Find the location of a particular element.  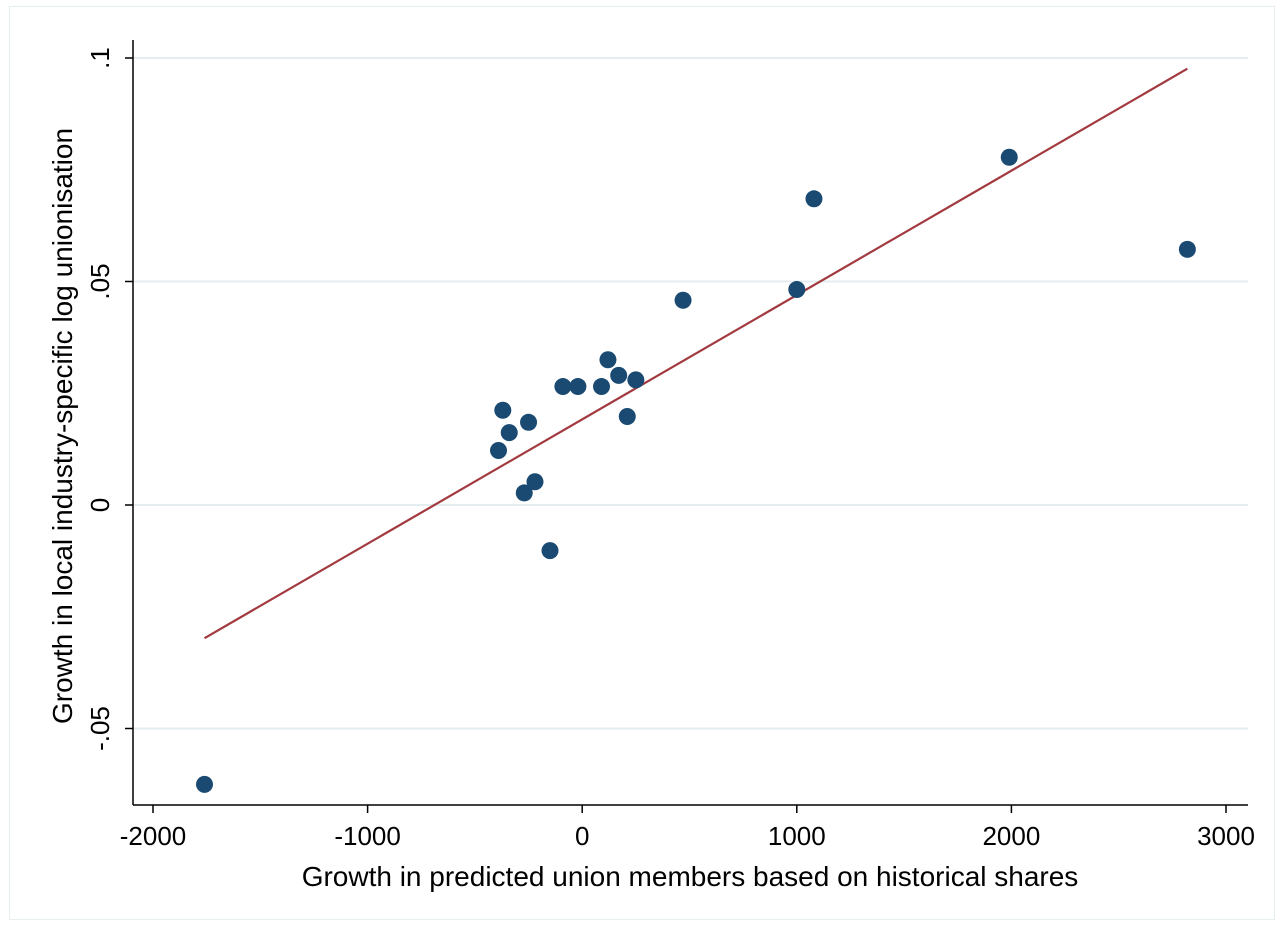

x-tick-label: 0 is located at coordinates (582, 836).